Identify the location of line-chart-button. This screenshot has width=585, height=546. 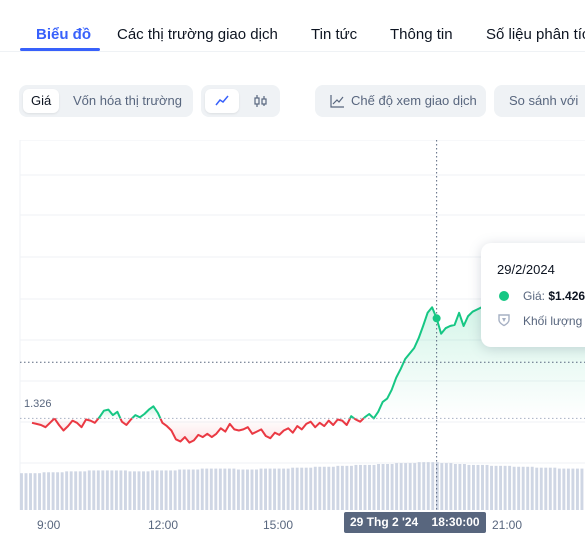
(222, 101).